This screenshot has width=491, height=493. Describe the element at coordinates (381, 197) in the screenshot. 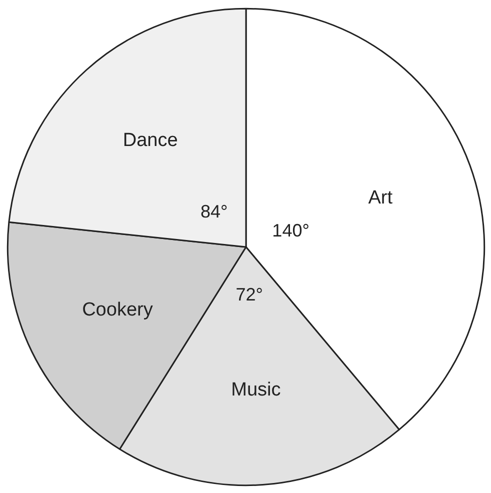

I see `slice-label: Art` at that location.